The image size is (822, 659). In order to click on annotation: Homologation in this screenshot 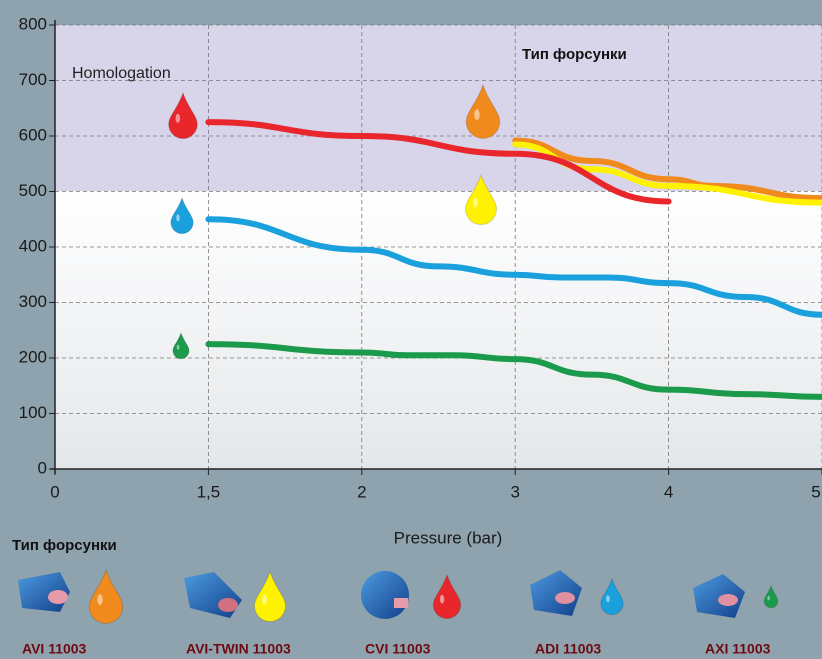, I will do `click(121, 73)`.